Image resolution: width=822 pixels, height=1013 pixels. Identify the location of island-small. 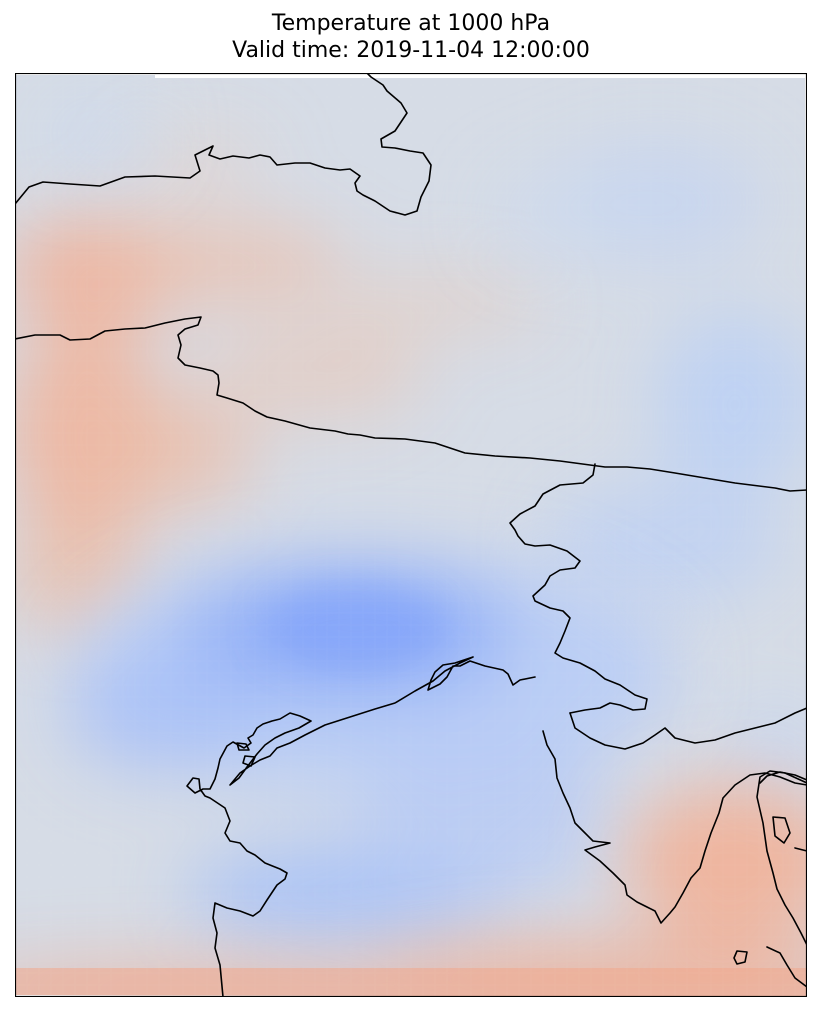
(740, 957).